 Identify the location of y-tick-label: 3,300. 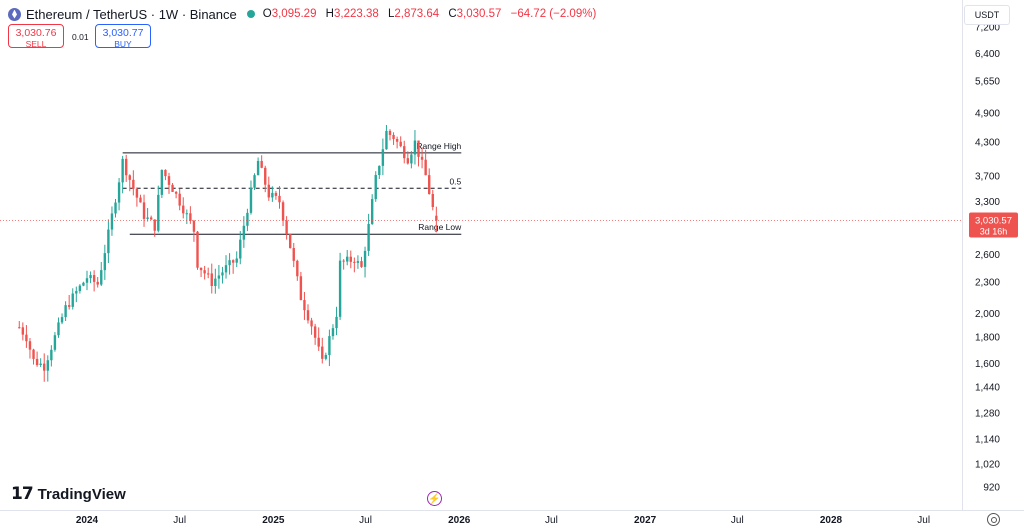
(987, 202).